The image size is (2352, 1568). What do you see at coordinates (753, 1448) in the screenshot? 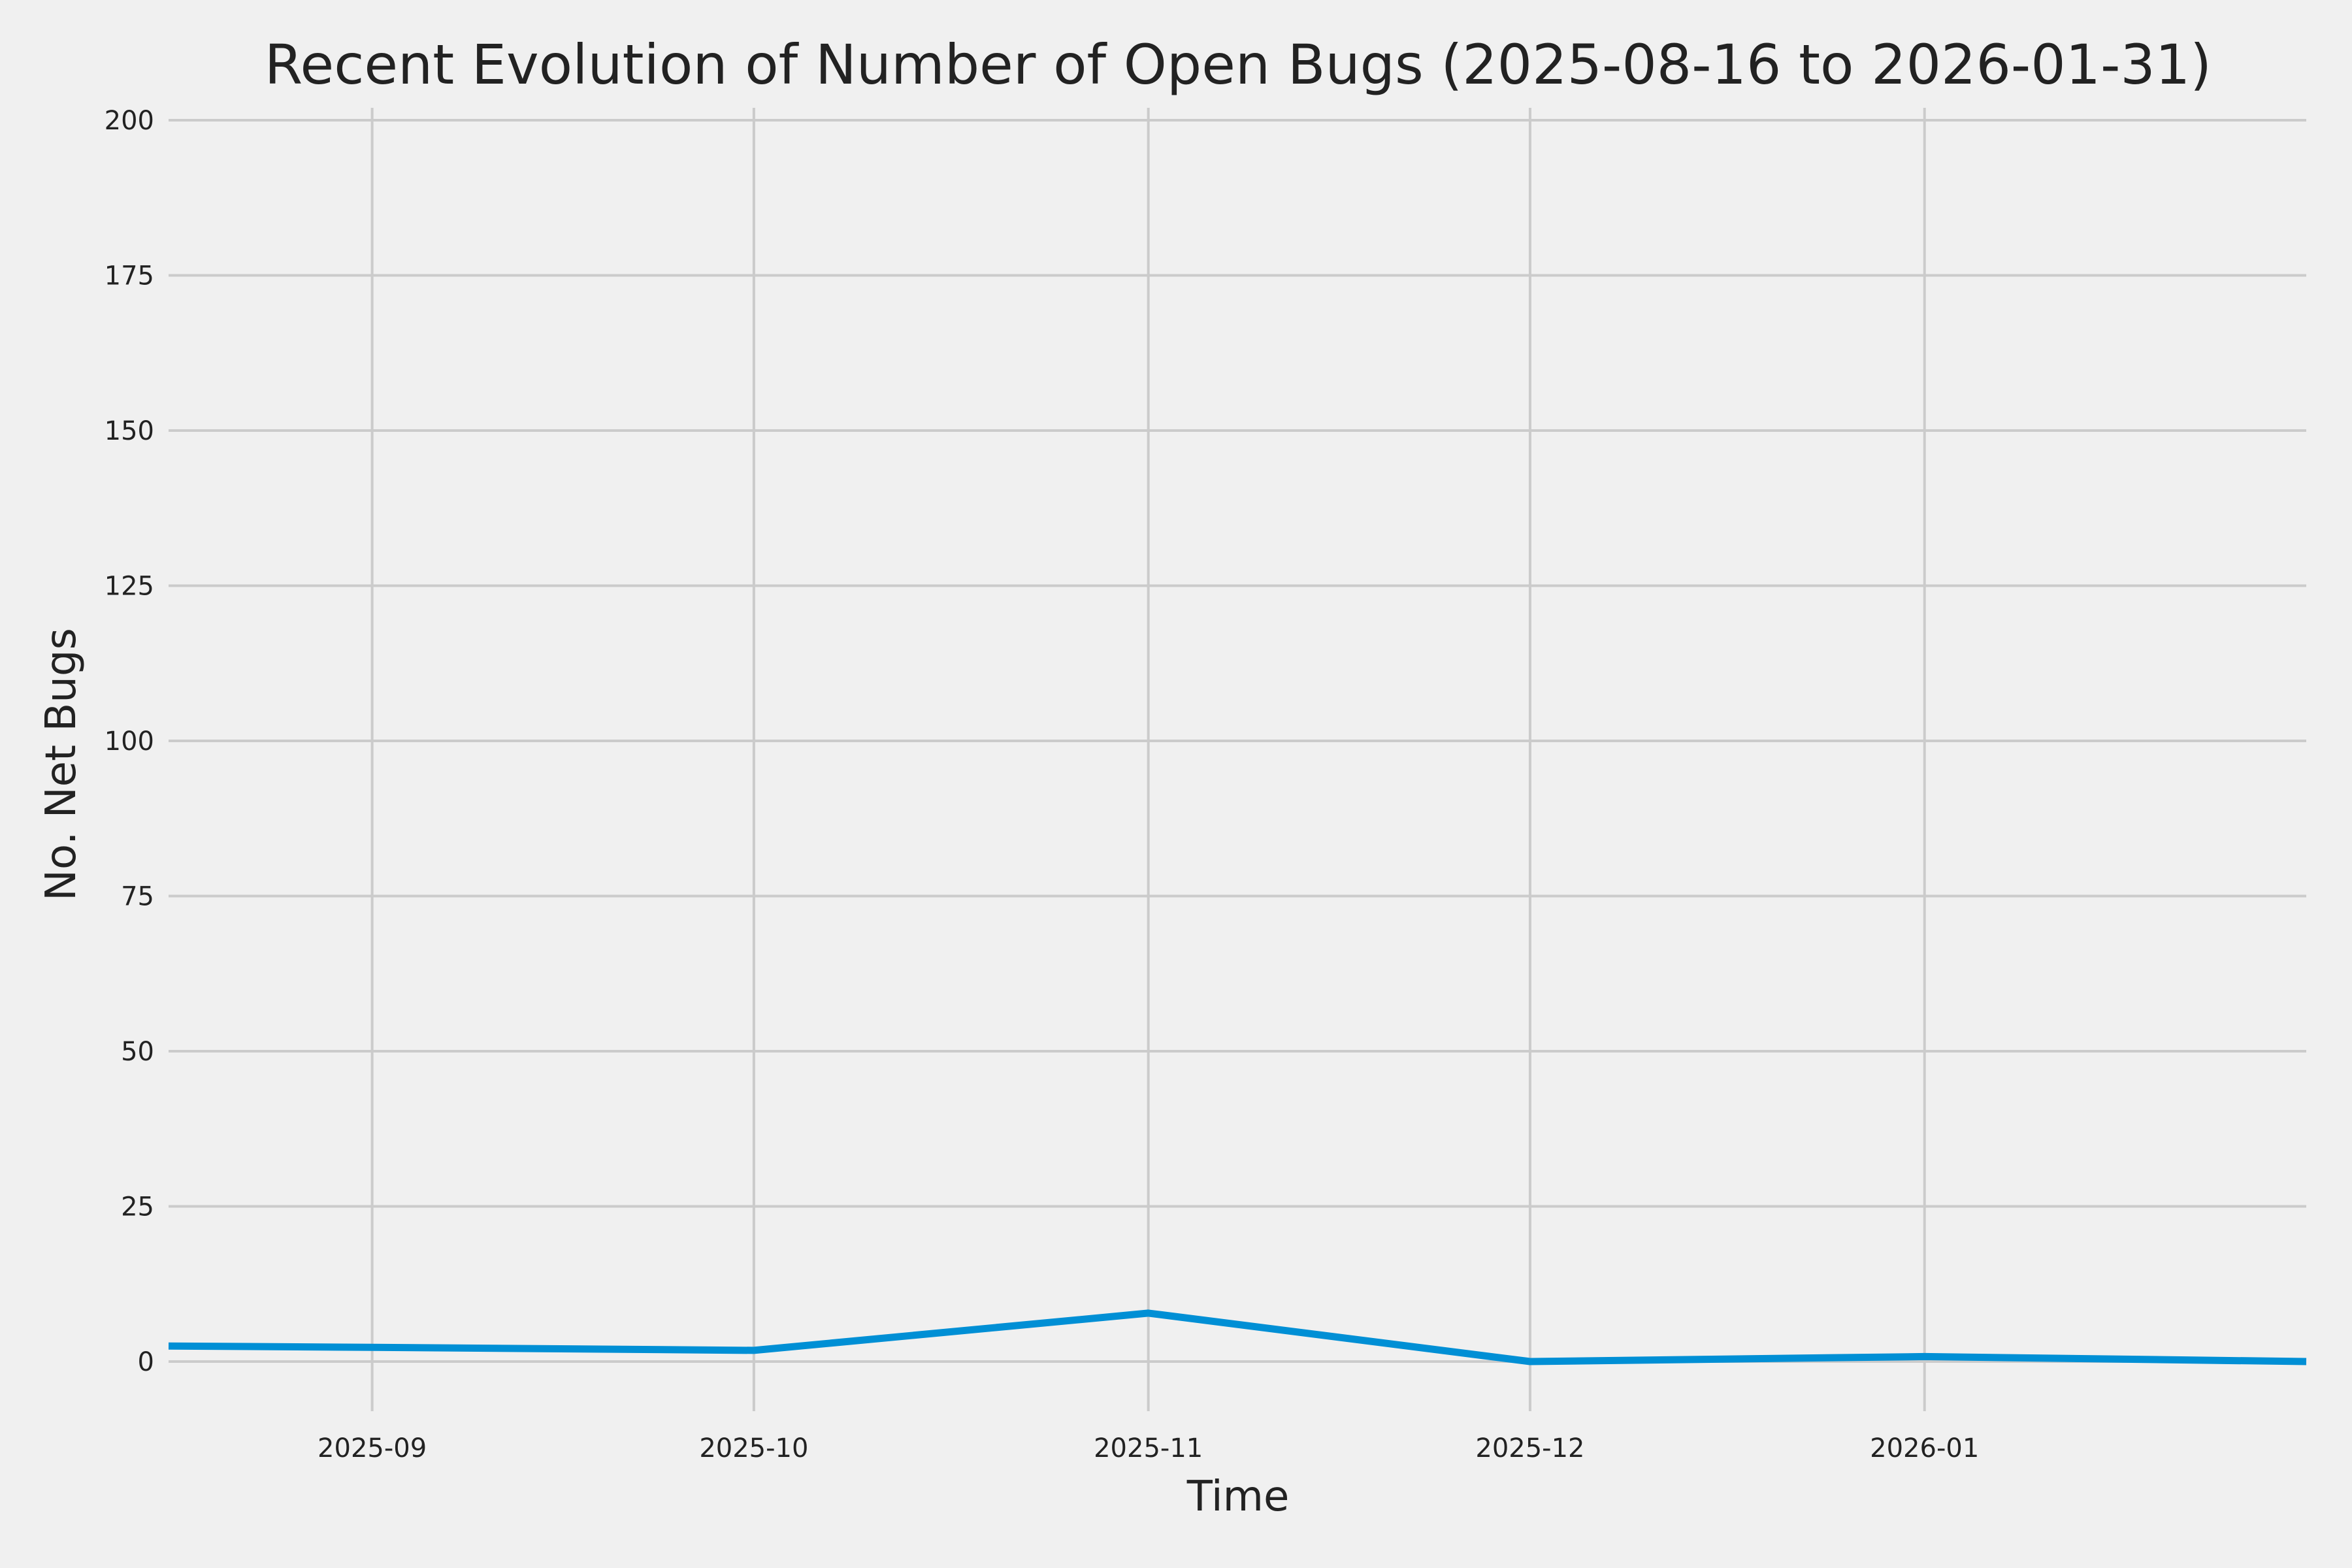
I see `x-tick-label: 2025-10` at bounding box center [753, 1448].